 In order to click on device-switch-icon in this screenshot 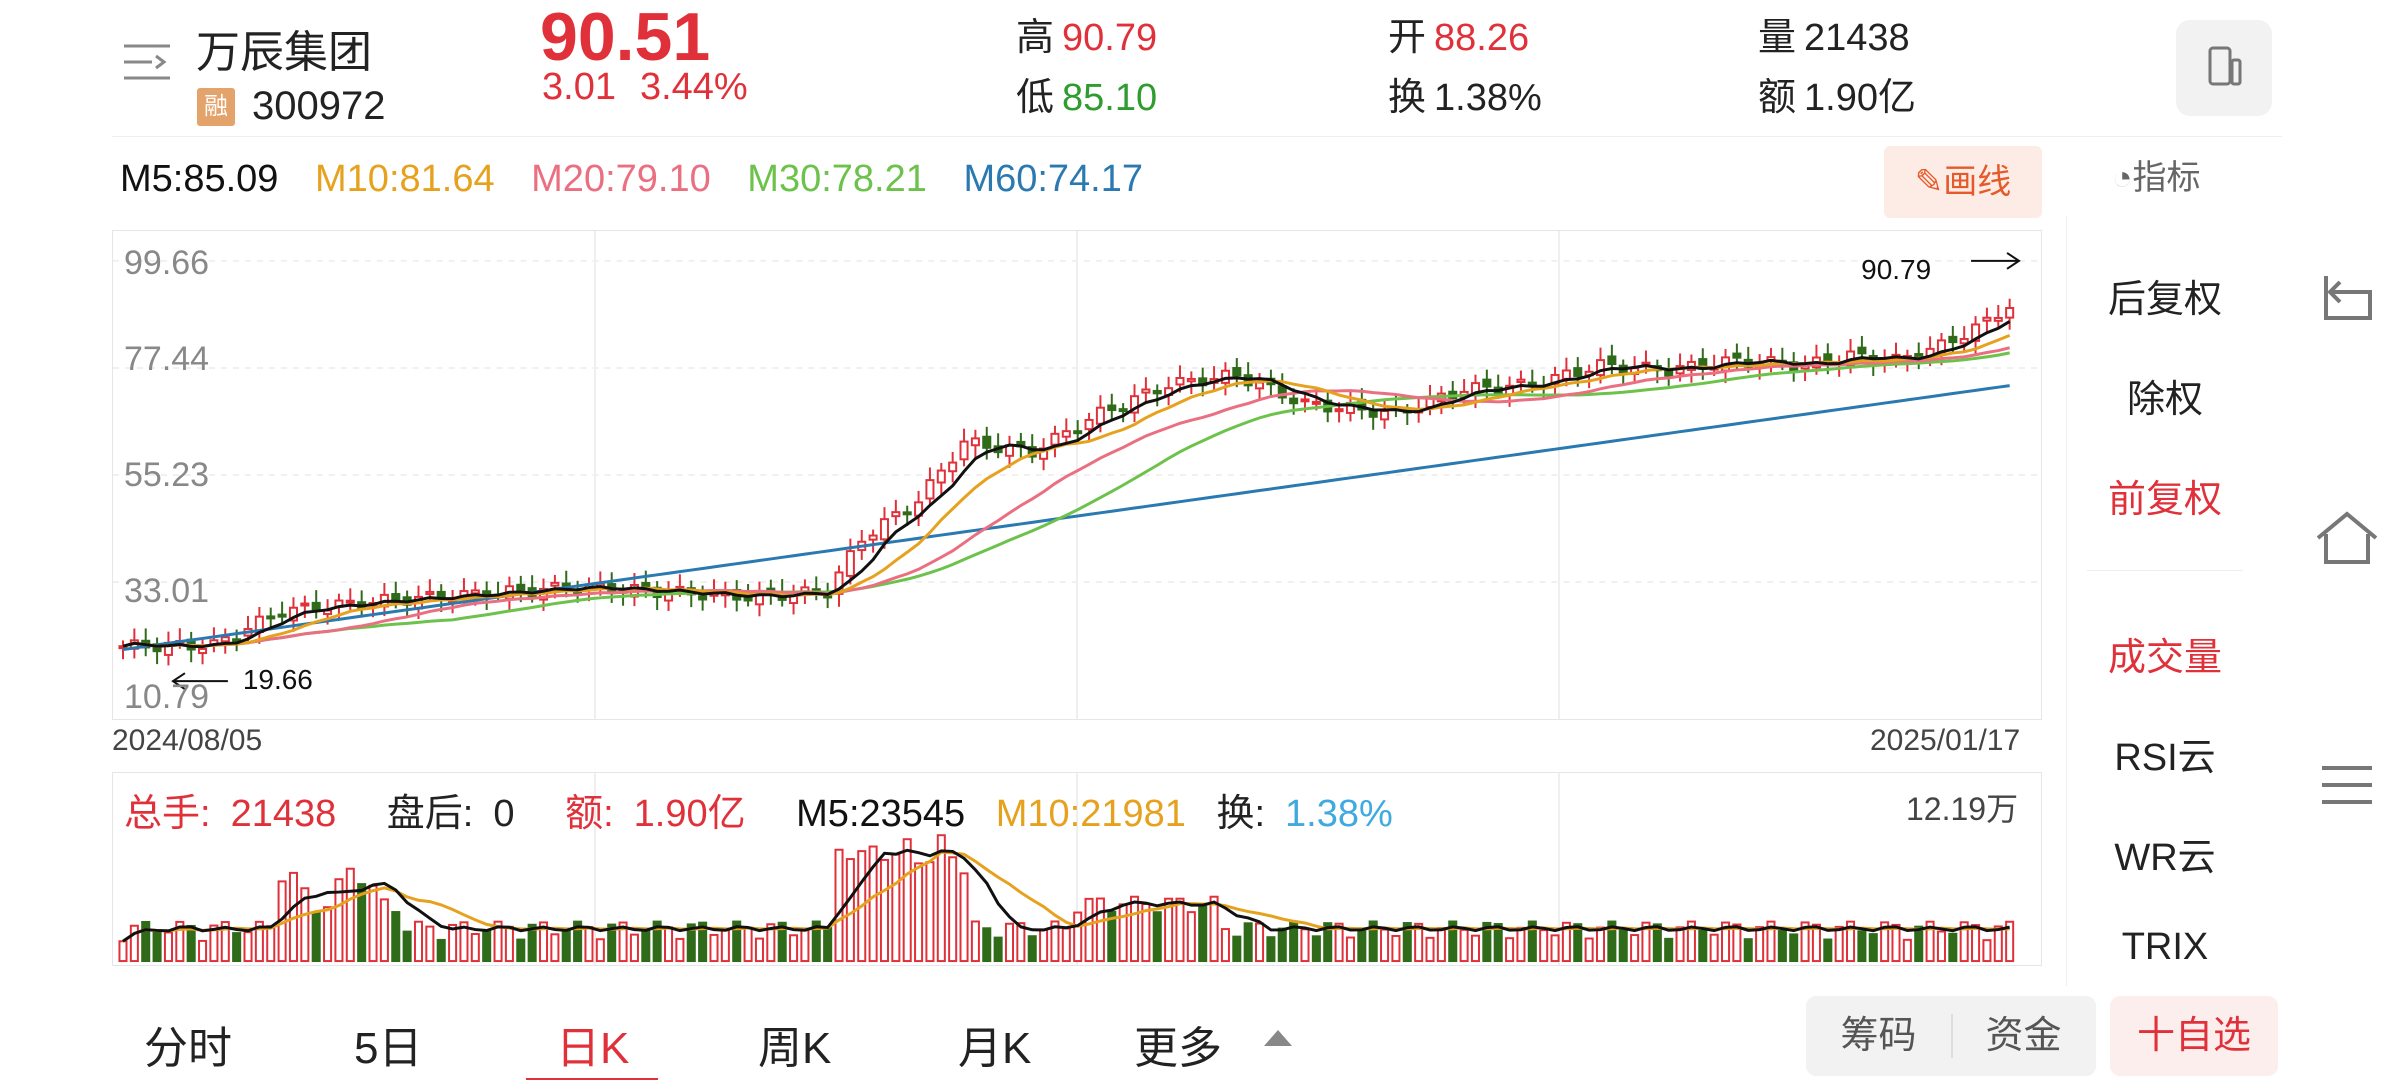, I will do `click(2225, 66)`.